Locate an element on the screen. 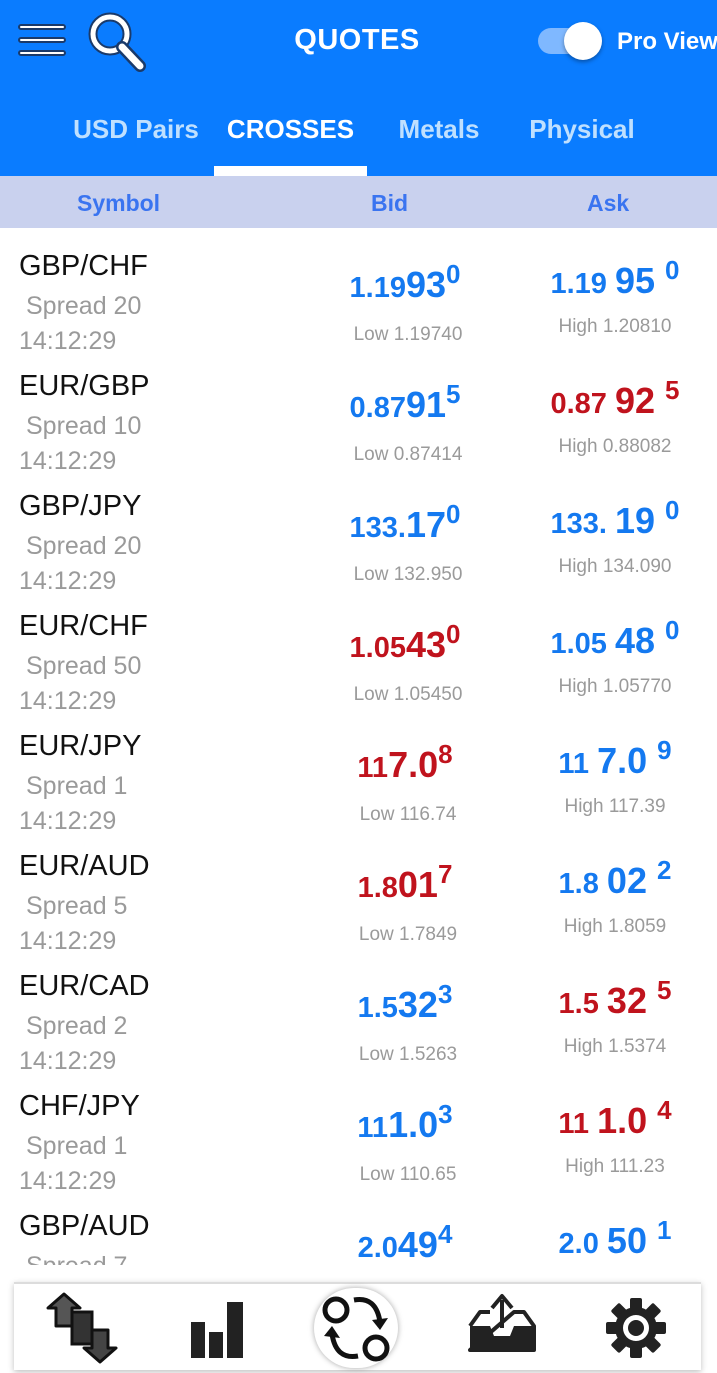 Image resolution: width=717 pixels, height=1373 pixels. bid-price-fraction: 5 is located at coordinates (453, 394).